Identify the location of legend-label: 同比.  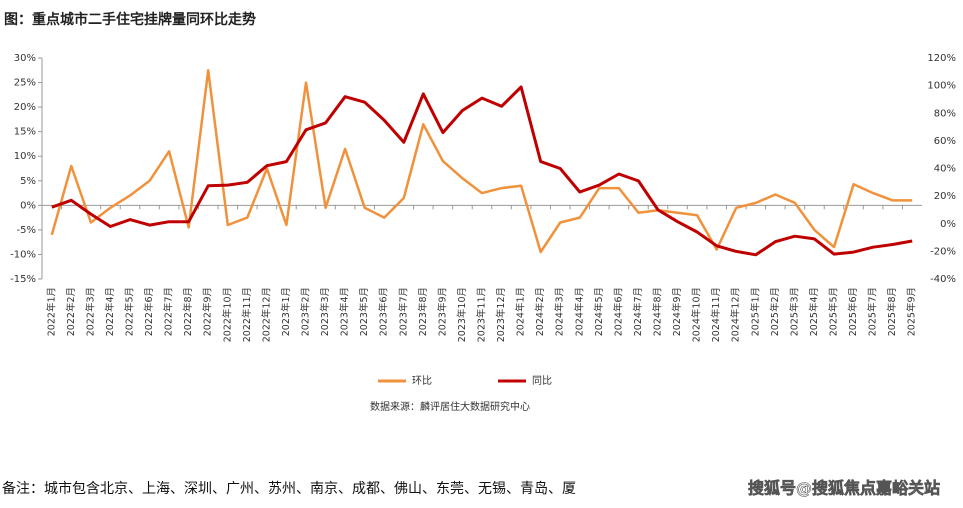
(542, 381).